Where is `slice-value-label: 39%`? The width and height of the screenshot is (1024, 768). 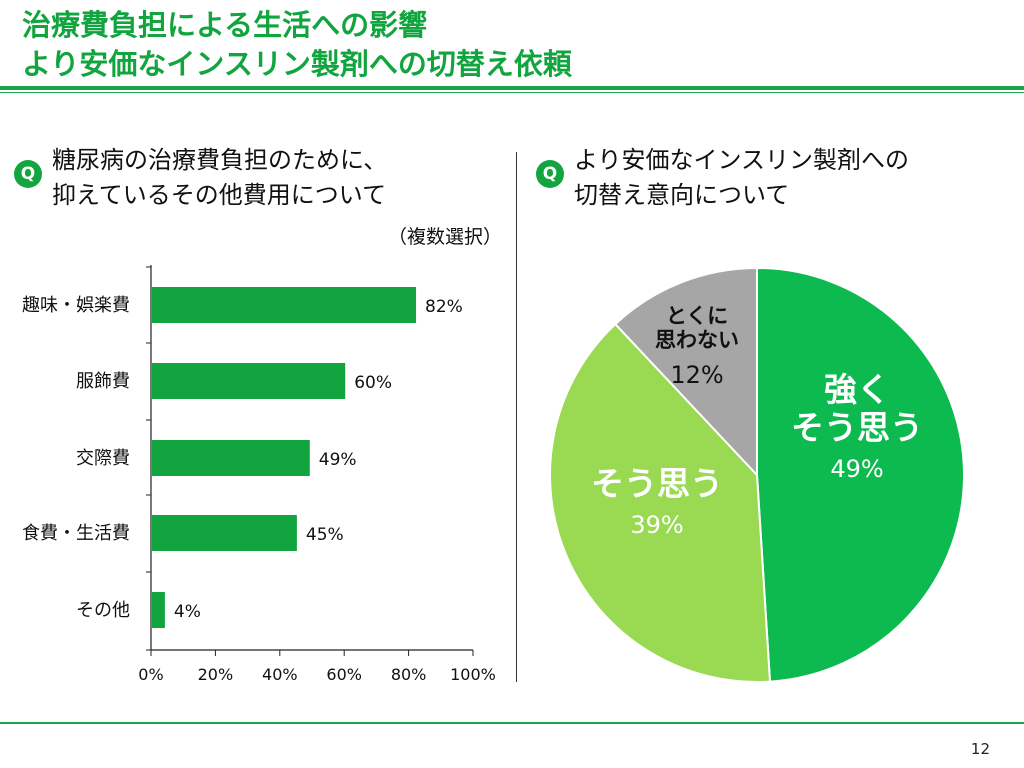
slice-value-label: 39% is located at coordinates (656, 525).